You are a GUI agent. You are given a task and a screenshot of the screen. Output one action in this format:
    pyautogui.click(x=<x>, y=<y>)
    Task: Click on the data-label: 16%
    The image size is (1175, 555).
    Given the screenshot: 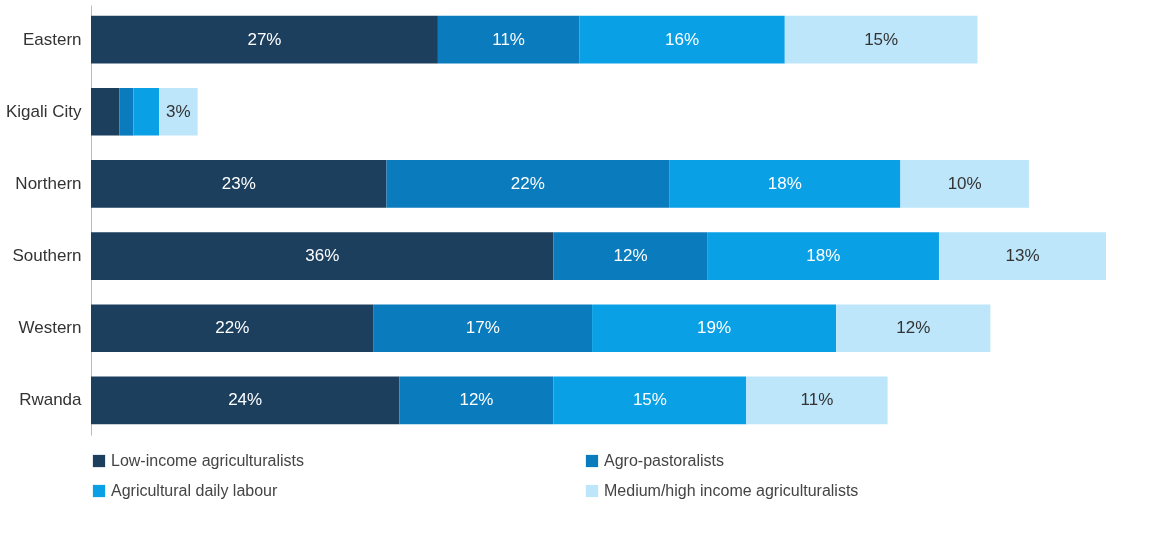 What is the action you would take?
    pyautogui.click(x=682, y=39)
    